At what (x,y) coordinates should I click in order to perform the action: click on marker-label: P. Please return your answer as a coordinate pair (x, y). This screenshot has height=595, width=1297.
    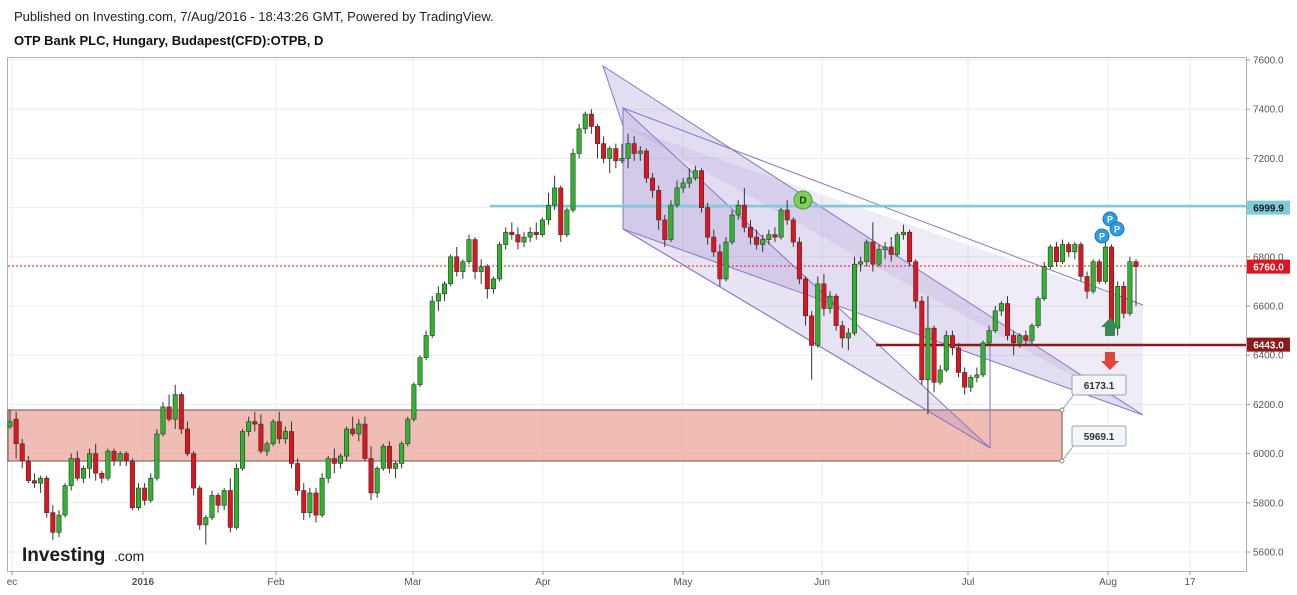
    Looking at the image, I should click on (1117, 230).